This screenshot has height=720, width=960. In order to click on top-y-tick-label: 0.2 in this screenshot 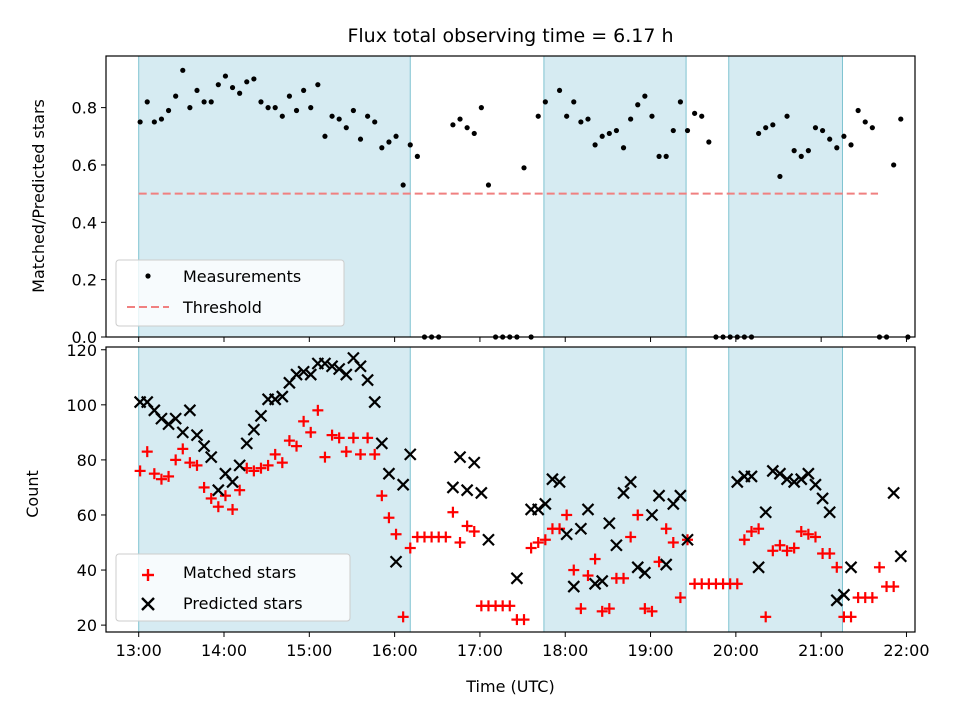, I will do `click(84, 280)`.